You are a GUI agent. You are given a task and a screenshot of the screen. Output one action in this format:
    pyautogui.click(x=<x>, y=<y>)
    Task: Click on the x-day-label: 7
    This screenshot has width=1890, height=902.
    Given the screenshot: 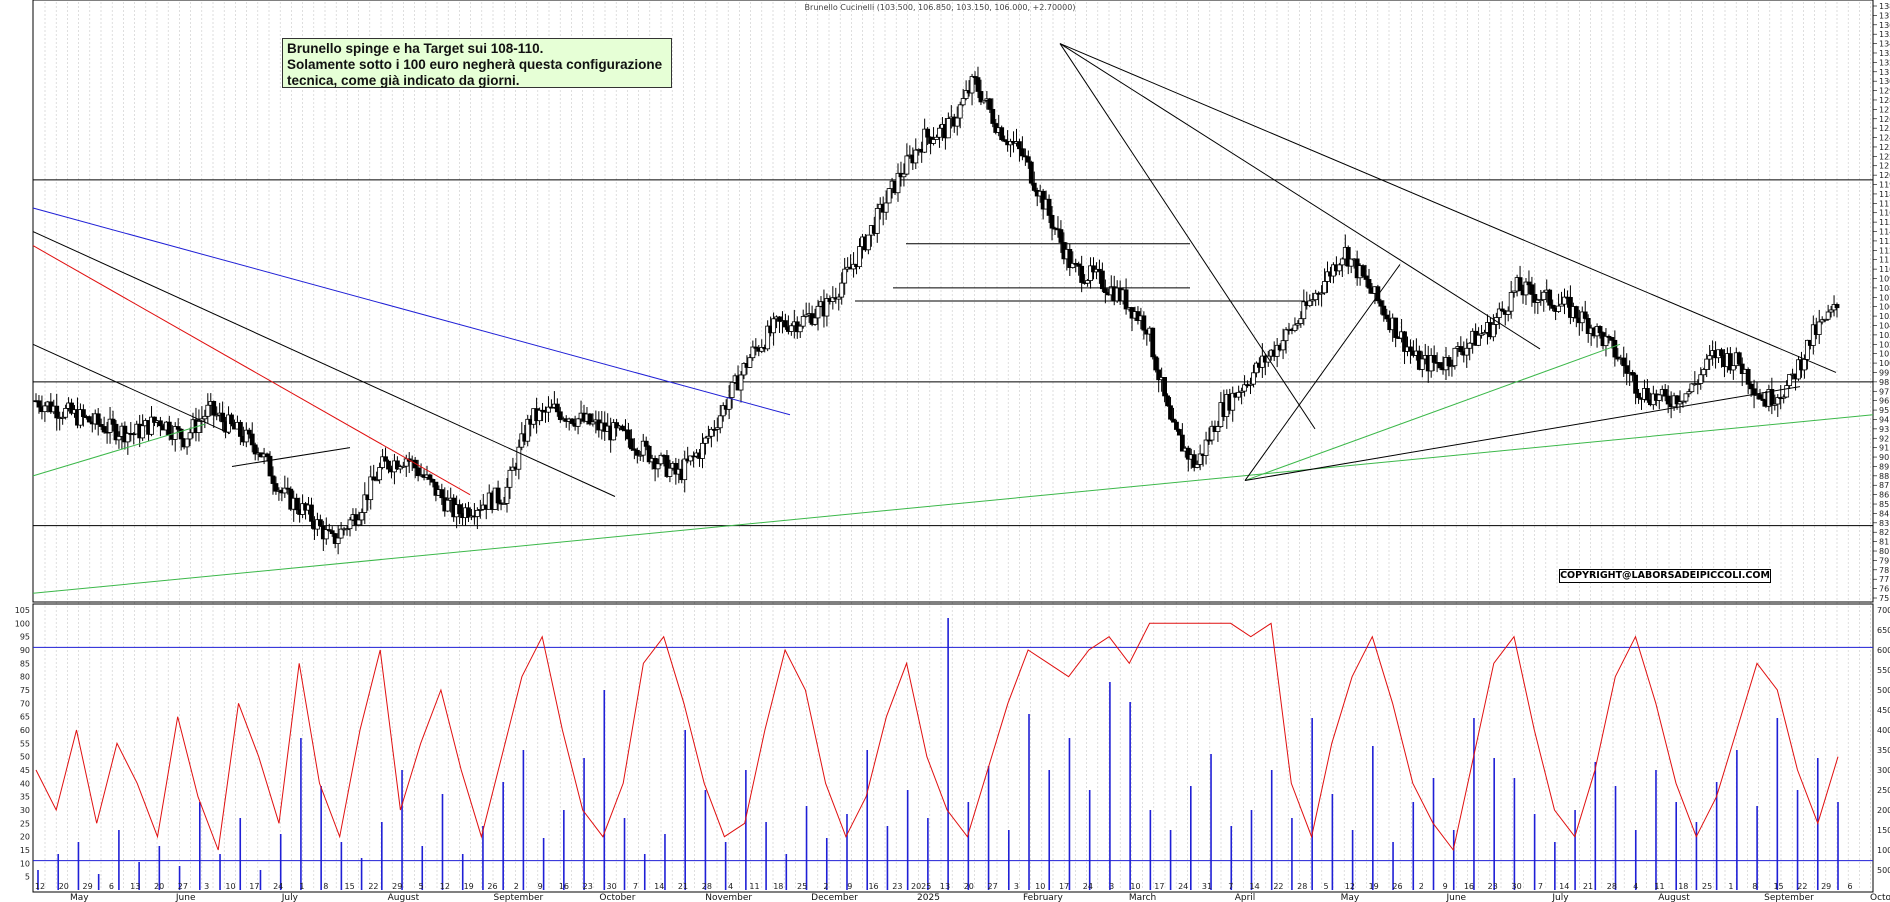 What is the action you would take?
    pyautogui.click(x=1540, y=886)
    